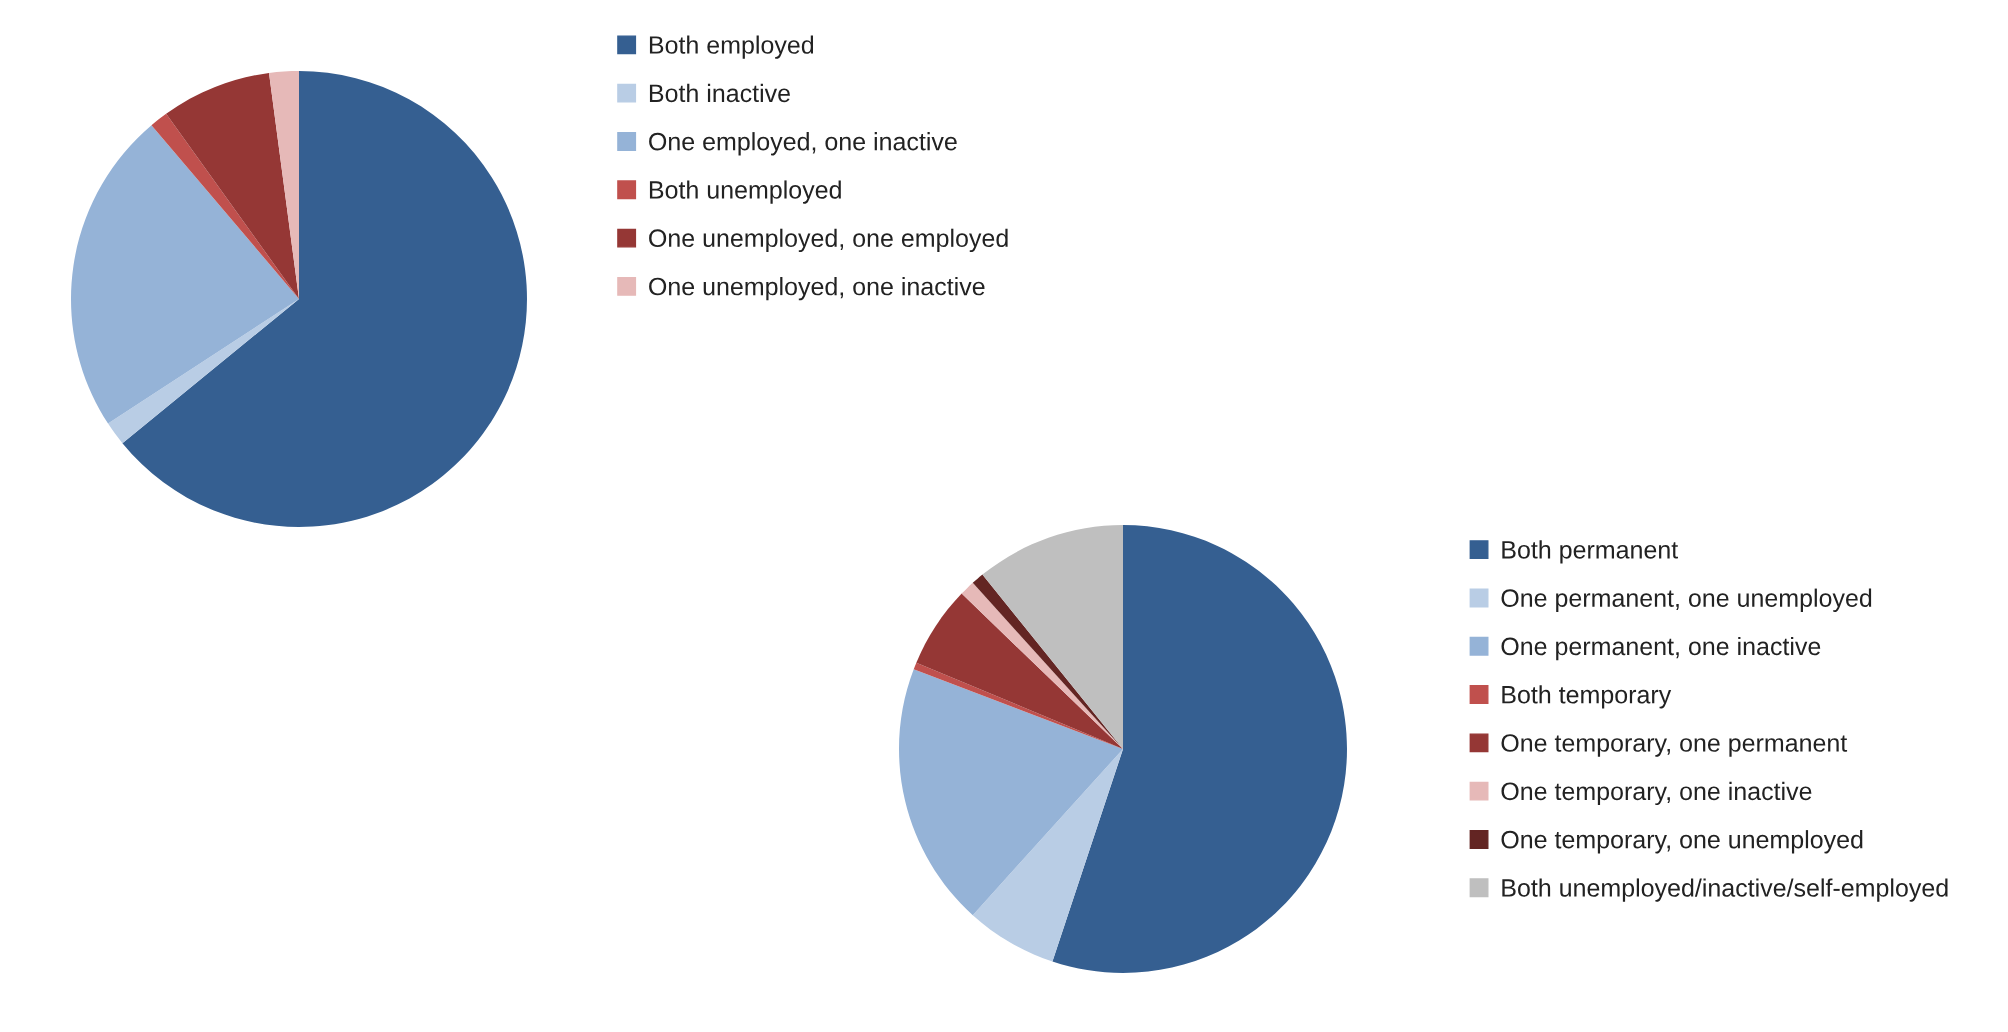 This screenshot has width=2008, height=1032. What do you see at coordinates (1590, 552) in the screenshot?
I see `legend-label: Both permanent` at bounding box center [1590, 552].